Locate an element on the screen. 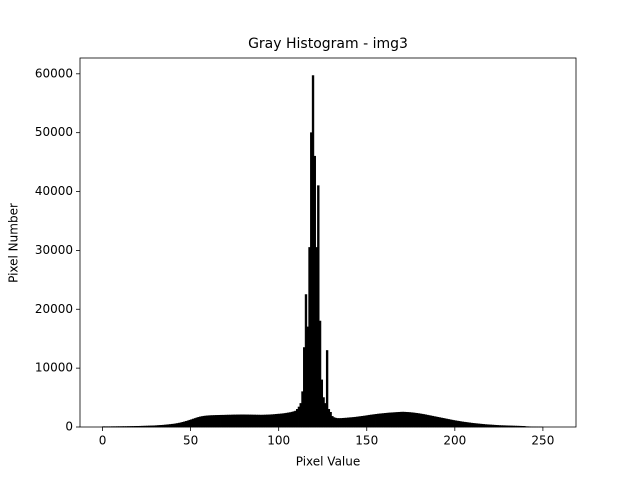 The width and height of the screenshot is (640, 480). y-tick-label: 20000 is located at coordinates (54, 309).